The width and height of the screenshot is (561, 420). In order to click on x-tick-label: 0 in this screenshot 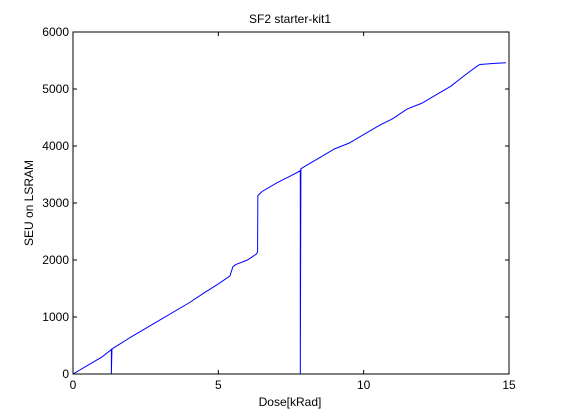, I will do `click(73, 385)`.